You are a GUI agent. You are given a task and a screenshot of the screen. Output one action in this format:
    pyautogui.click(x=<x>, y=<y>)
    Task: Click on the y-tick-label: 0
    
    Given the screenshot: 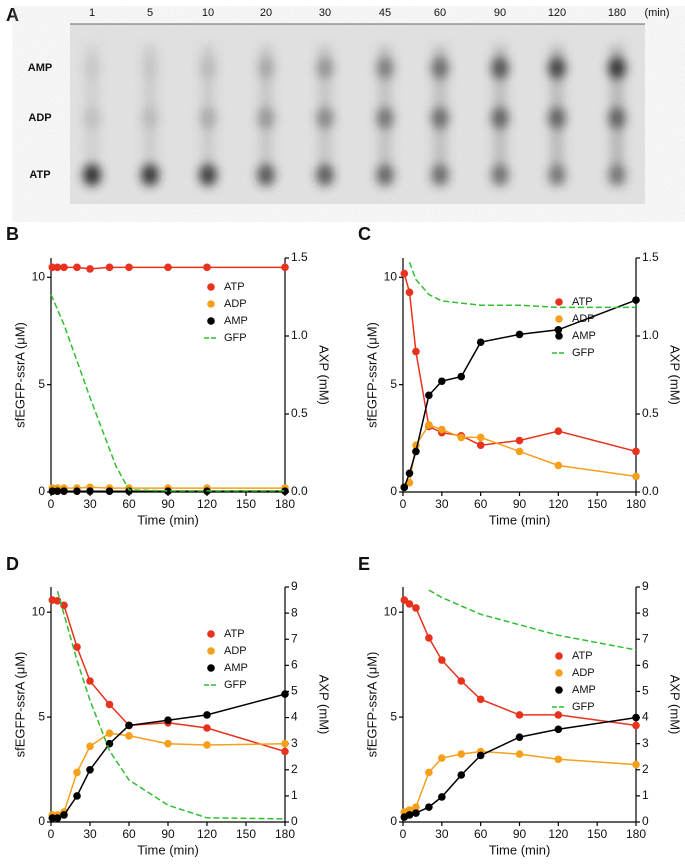 What is the action you would take?
    pyautogui.click(x=41, y=821)
    